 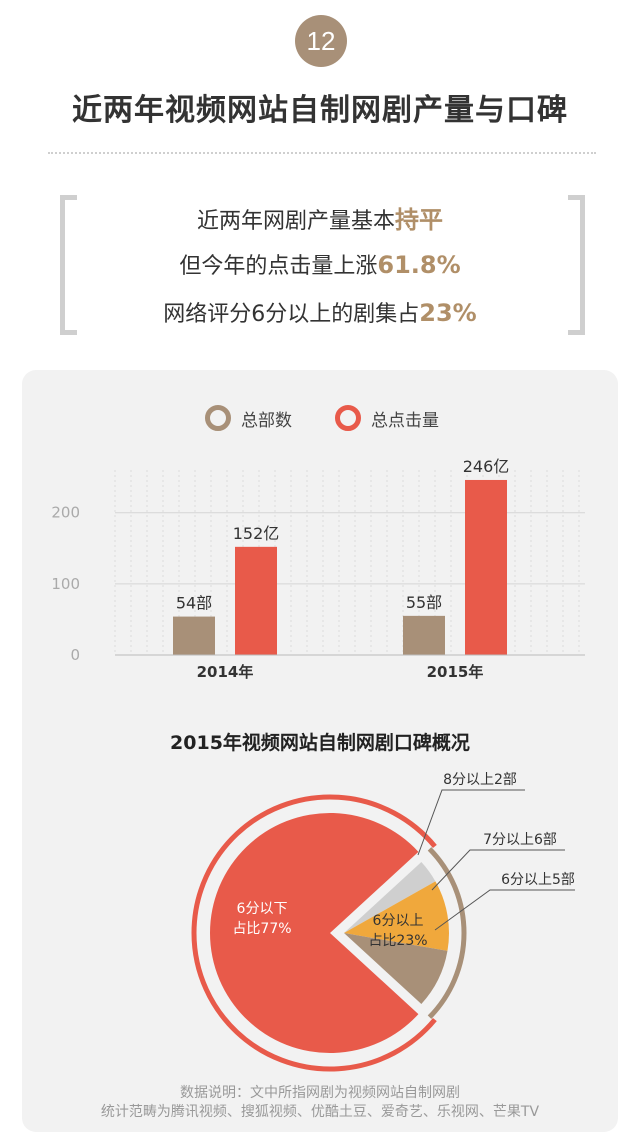 What do you see at coordinates (447, 933) in the screenshot?
I see `pie-outer-ring-small` at bounding box center [447, 933].